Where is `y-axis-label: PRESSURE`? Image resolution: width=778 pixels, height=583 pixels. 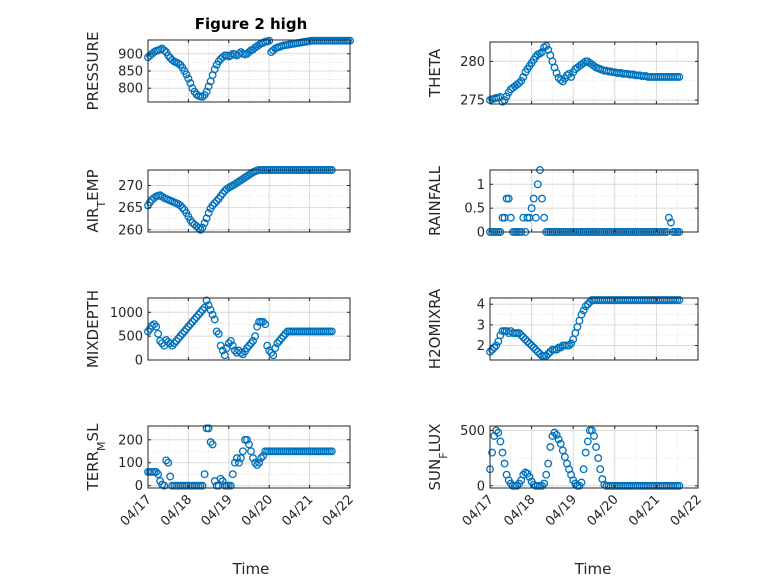 y-axis-label: PRESSURE is located at coordinates (93, 71).